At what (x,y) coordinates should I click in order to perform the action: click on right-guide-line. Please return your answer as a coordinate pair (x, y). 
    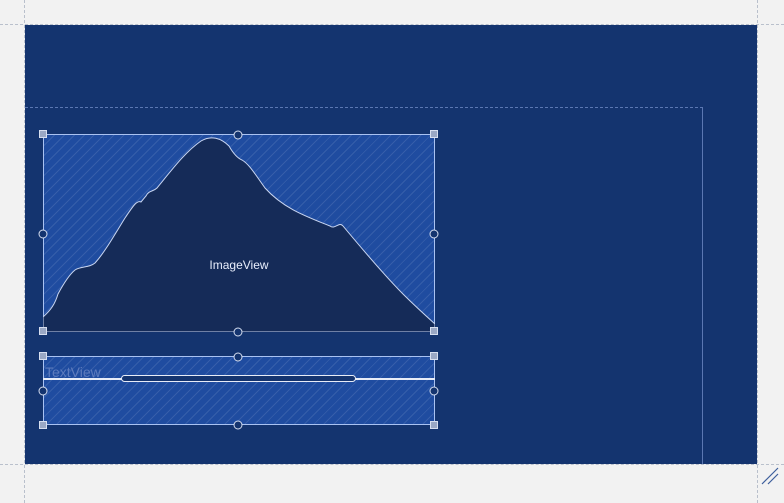
    Looking at the image, I should click on (757, 251).